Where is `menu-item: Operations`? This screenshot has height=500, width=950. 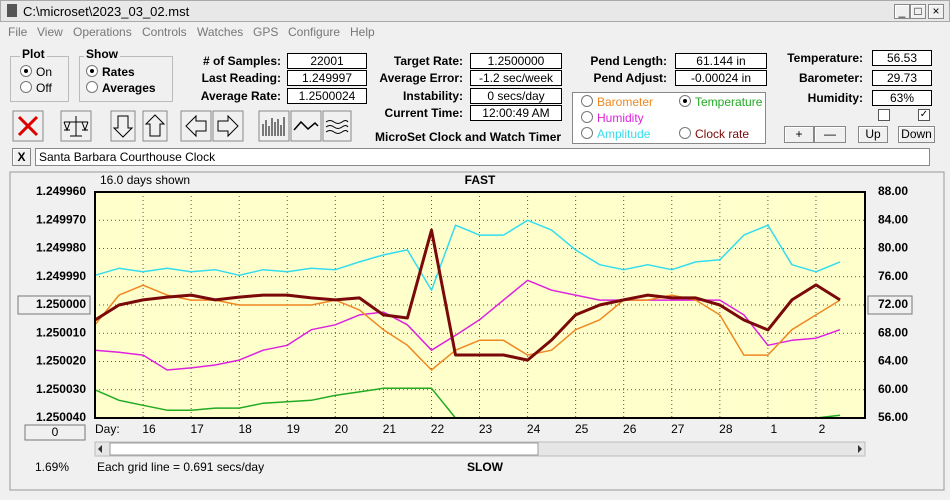 menu-item: Operations is located at coordinates (102, 32).